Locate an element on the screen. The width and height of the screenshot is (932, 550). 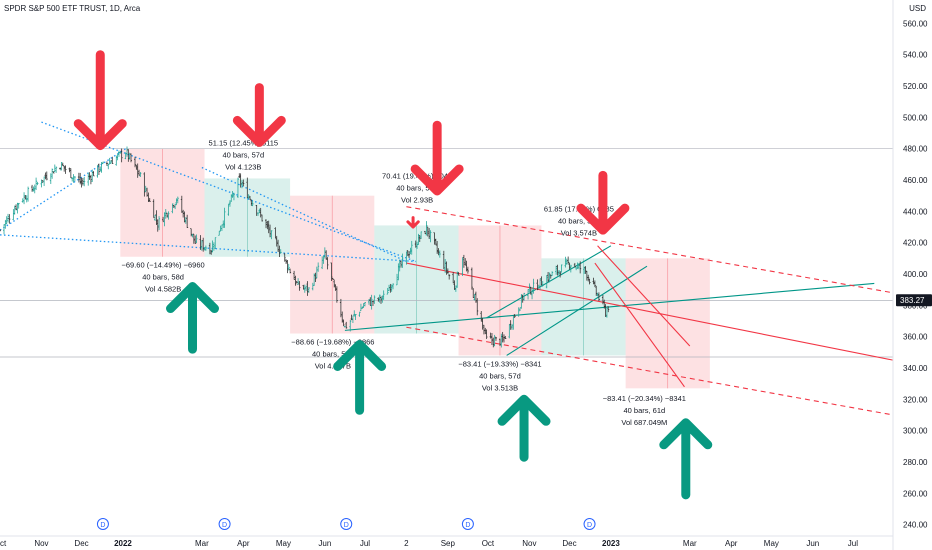
measure-label: −69.60 (−14.49%) −6960 is located at coordinates (162, 265).